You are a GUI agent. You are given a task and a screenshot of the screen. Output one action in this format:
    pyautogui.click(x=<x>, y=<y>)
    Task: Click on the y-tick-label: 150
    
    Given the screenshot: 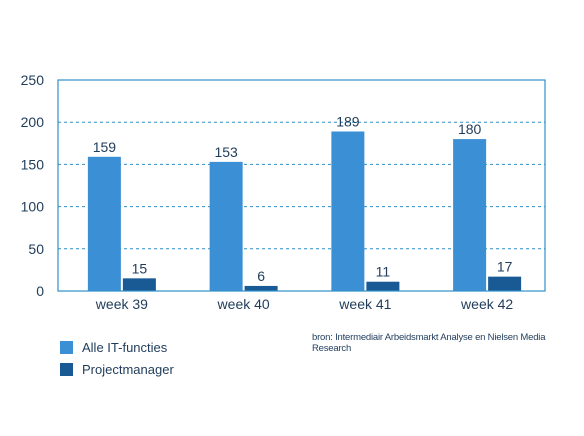 What is the action you would take?
    pyautogui.click(x=33, y=164)
    